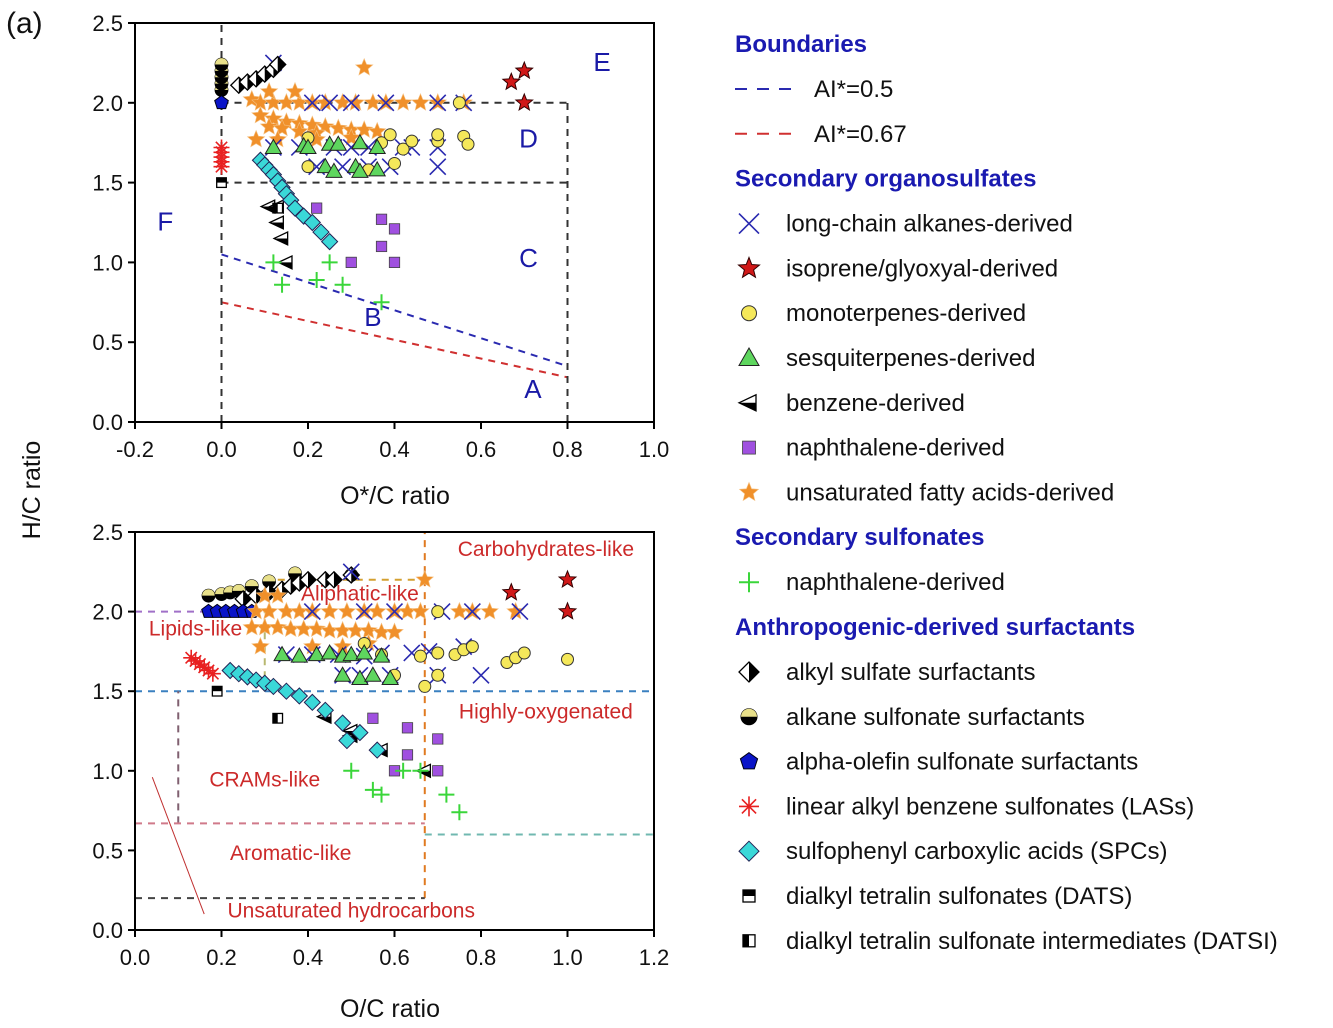  Describe the element at coordinates (221, 102) in the screenshot. I see `series-alpha-olefin-sulfonate-surfactants` at that location.